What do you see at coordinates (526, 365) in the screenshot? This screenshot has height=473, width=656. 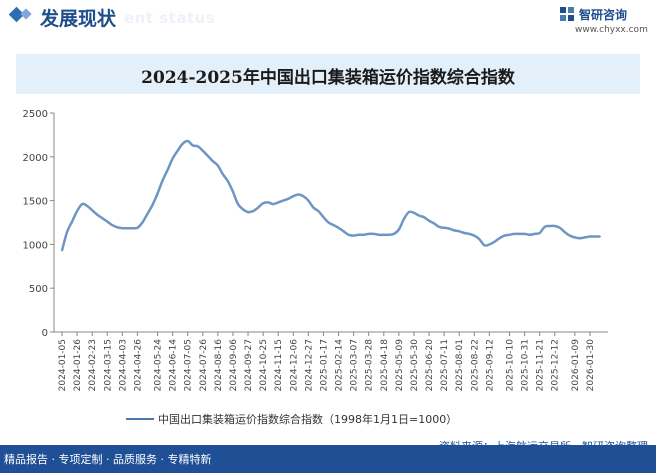 I see `x-tick-label: 2025-10-31` at bounding box center [526, 365].